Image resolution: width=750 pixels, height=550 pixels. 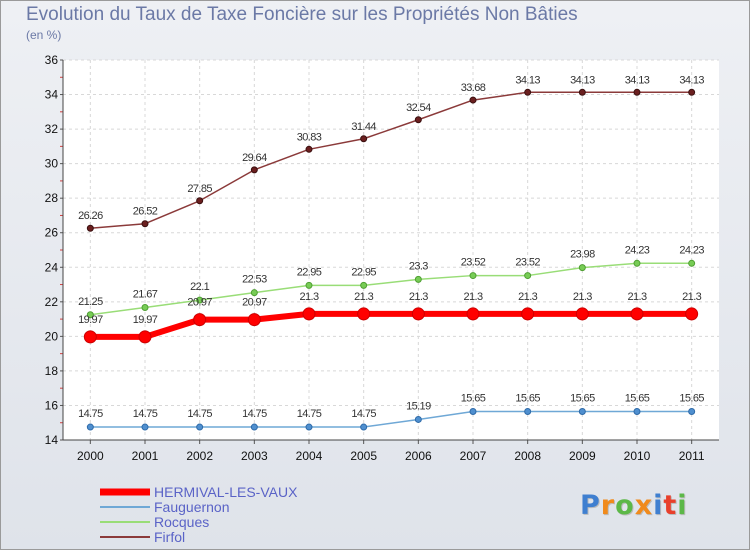 I want to click on logo-letter: P, so click(x=590, y=505).